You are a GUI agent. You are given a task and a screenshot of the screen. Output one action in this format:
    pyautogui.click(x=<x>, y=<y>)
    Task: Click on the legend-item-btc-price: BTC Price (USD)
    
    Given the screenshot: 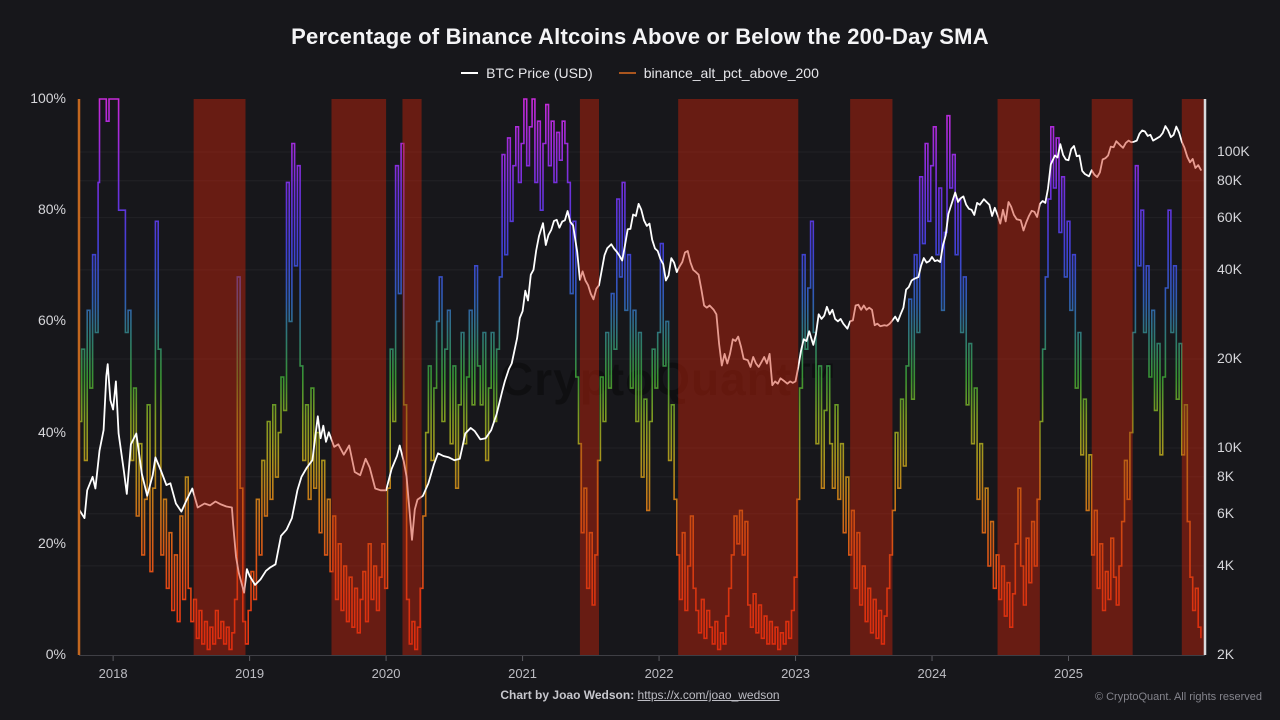 What is the action you would take?
    pyautogui.click(x=527, y=73)
    